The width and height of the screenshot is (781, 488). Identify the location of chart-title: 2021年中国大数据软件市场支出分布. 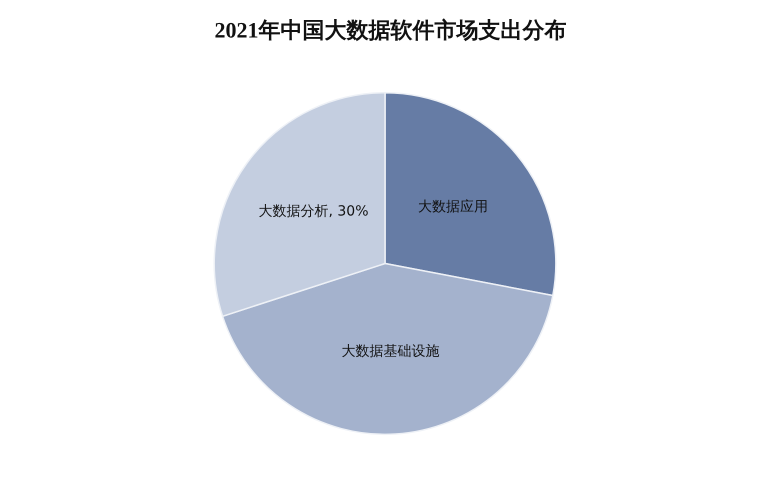
(390, 30).